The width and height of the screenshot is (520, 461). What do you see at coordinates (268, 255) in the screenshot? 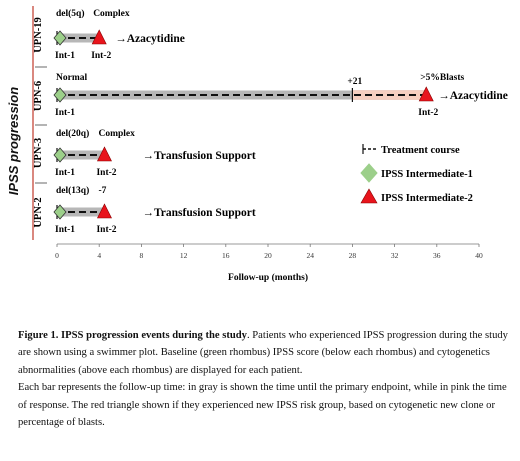
I see `x-tick-label: 20` at bounding box center [268, 255].